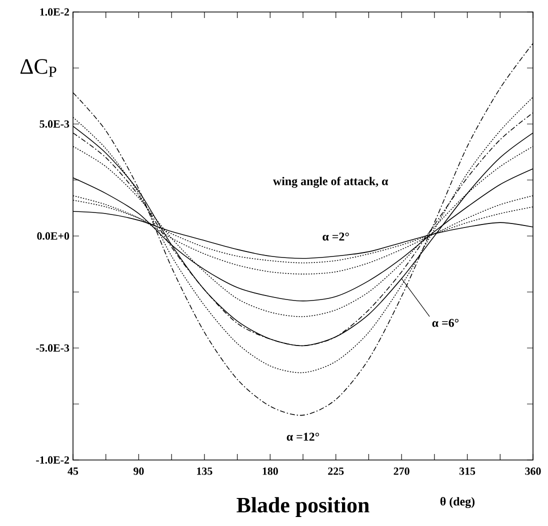 Image resolution: width=548 pixels, height=526 pixels. What do you see at coordinates (457, 502) in the screenshot?
I see `text: θ (deg)` at bounding box center [457, 502].